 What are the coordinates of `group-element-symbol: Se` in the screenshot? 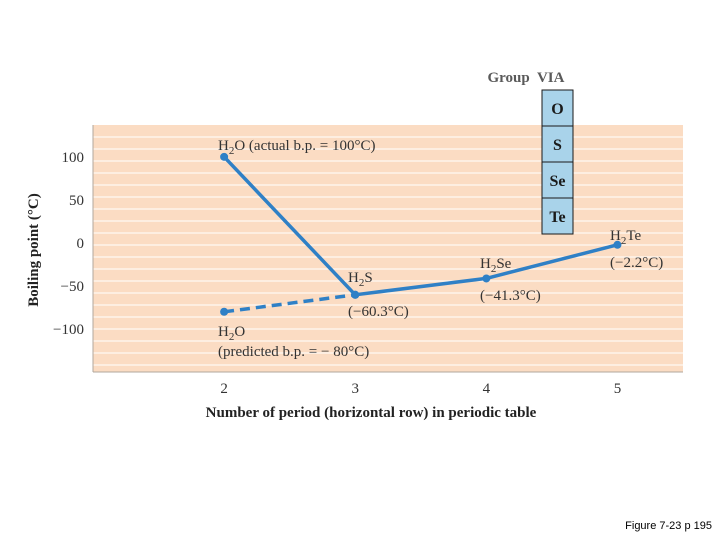 It's located at (558, 181).